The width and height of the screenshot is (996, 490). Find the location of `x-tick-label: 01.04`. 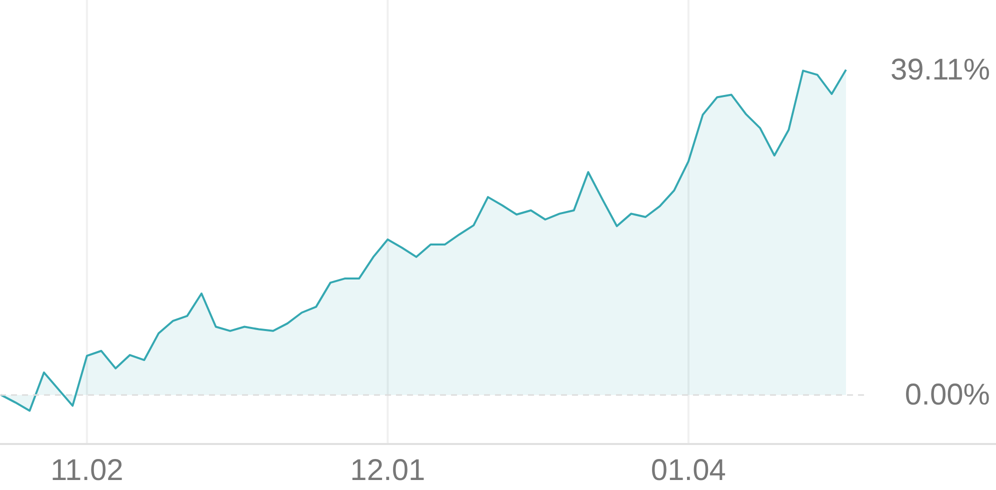

x-tick-label: 01.04 is located at coordinates (688, 470).